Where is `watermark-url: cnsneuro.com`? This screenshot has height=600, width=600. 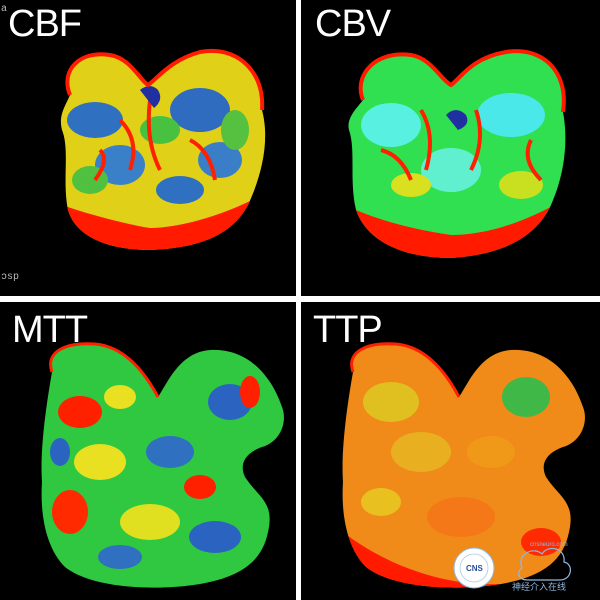
watermark-url: cnsneuro.com is located at coordinates (549, 545).